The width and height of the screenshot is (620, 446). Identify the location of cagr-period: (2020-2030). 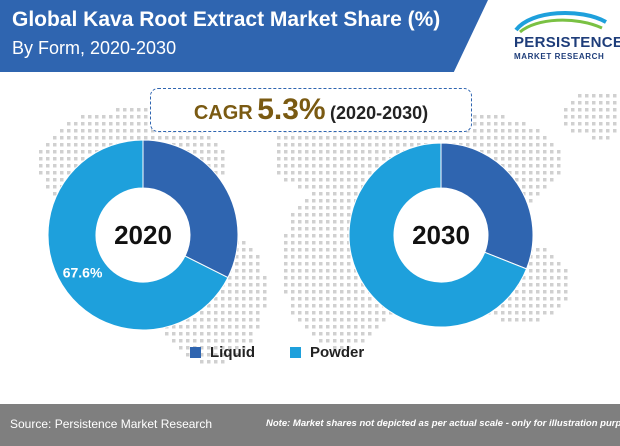
(379, 113).